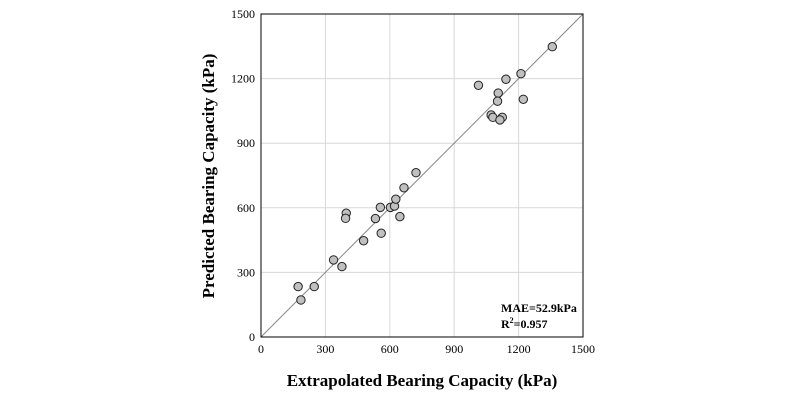 This screenshot has height=400, width=800. Describe the element at coordinates (524, 323) in the screenshot. I see `r2-annotation: R2=0.957` at that location.